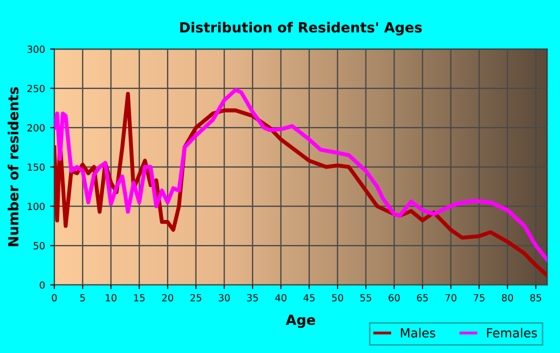  What do you see at coordinates (301, 321) in the screenshot?
I see `x-axis-title: Age` at bounding box center [301, 321].